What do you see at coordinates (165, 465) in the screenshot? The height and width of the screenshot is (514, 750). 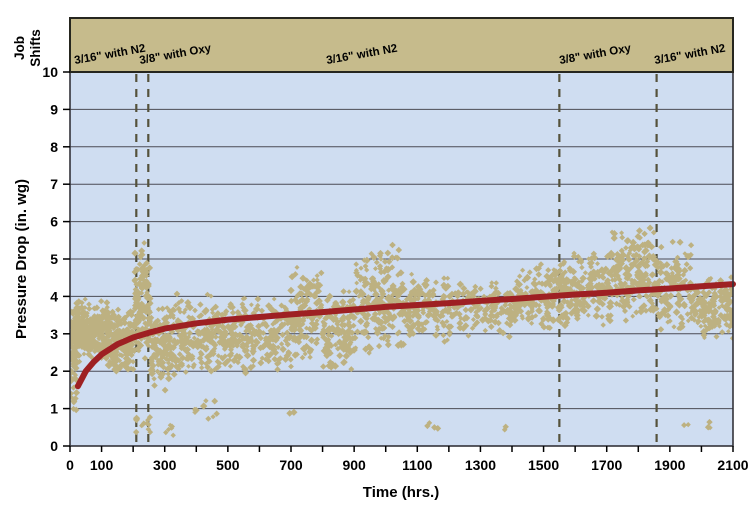 I see `x-tick-label: 300` at bounding box center [165, 465].